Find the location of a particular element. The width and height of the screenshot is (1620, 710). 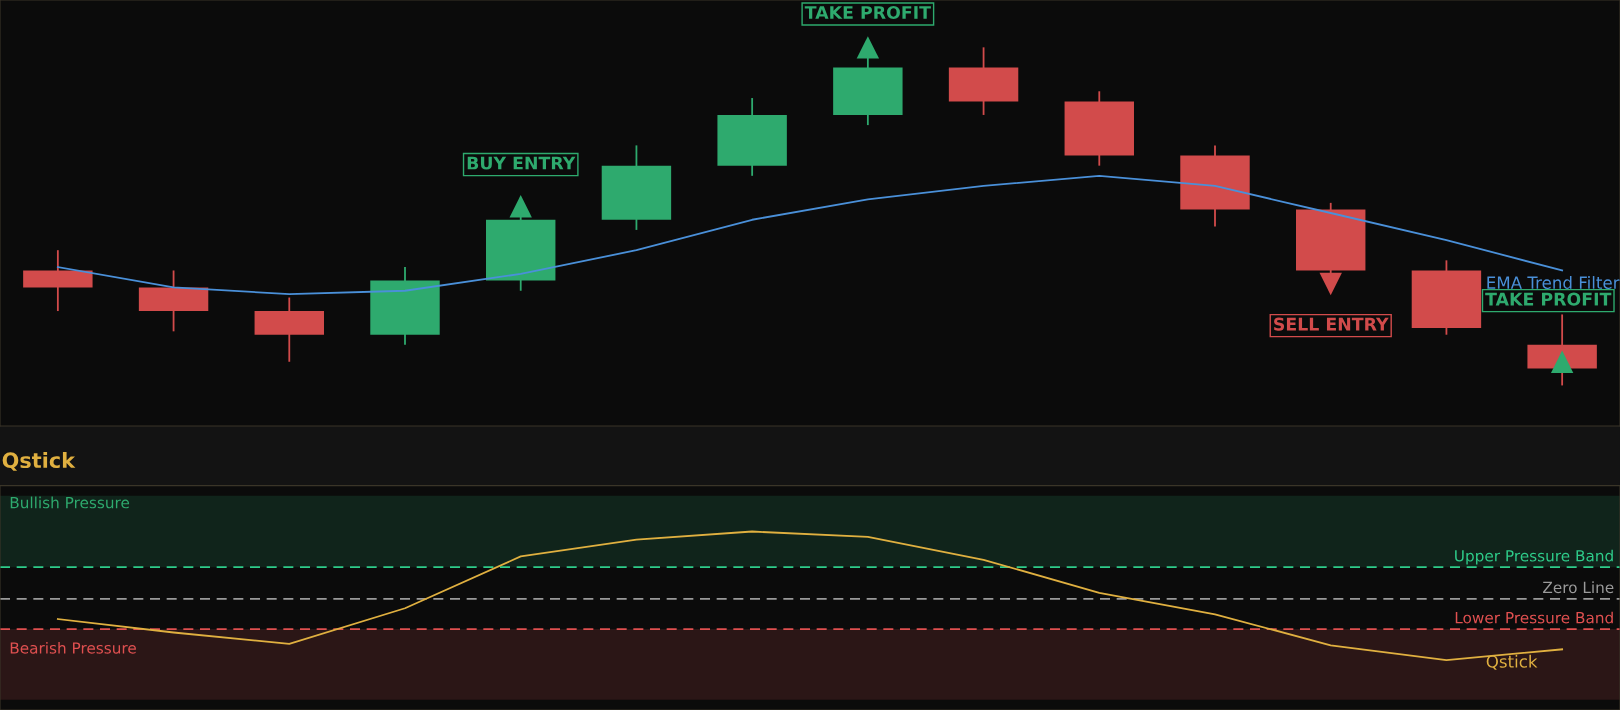

ref-line-label: Lower Pressure Band is located at coordinates (1534, 617).